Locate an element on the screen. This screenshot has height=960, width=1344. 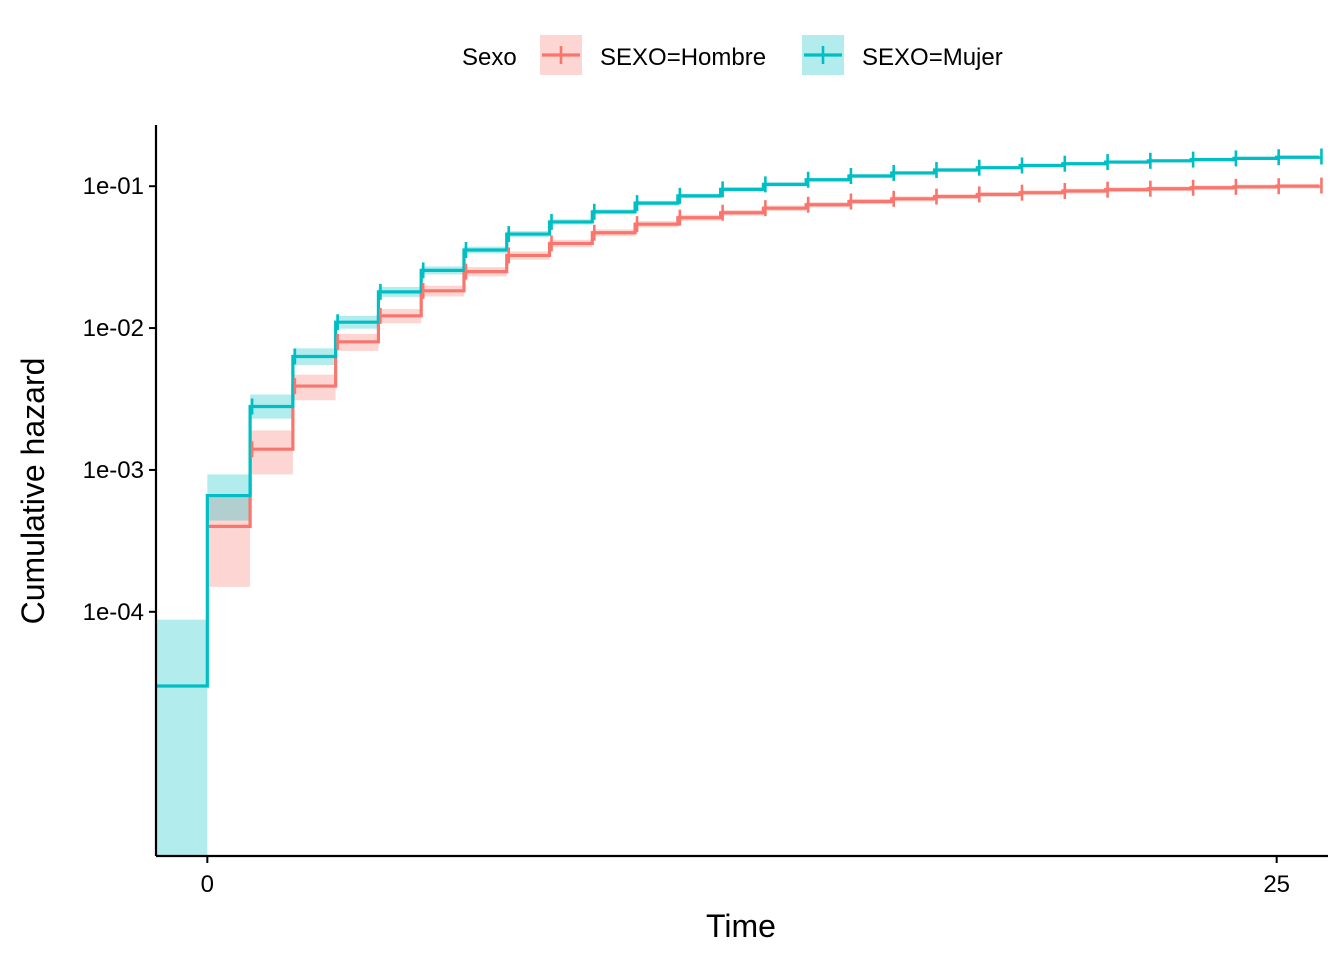
y-tick-label: 1e-02 is located at coordinates (113, 328).